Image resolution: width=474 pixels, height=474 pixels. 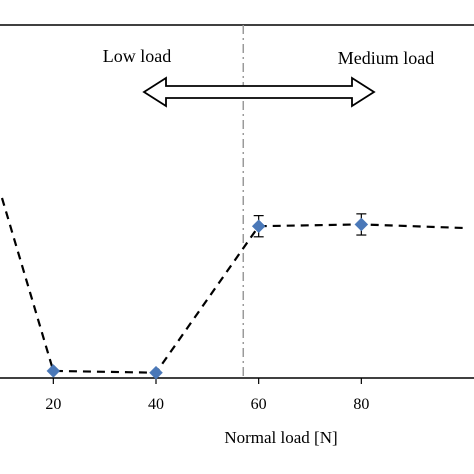 I want to click on x-tick-label: 60, so click(x=259, y=404).